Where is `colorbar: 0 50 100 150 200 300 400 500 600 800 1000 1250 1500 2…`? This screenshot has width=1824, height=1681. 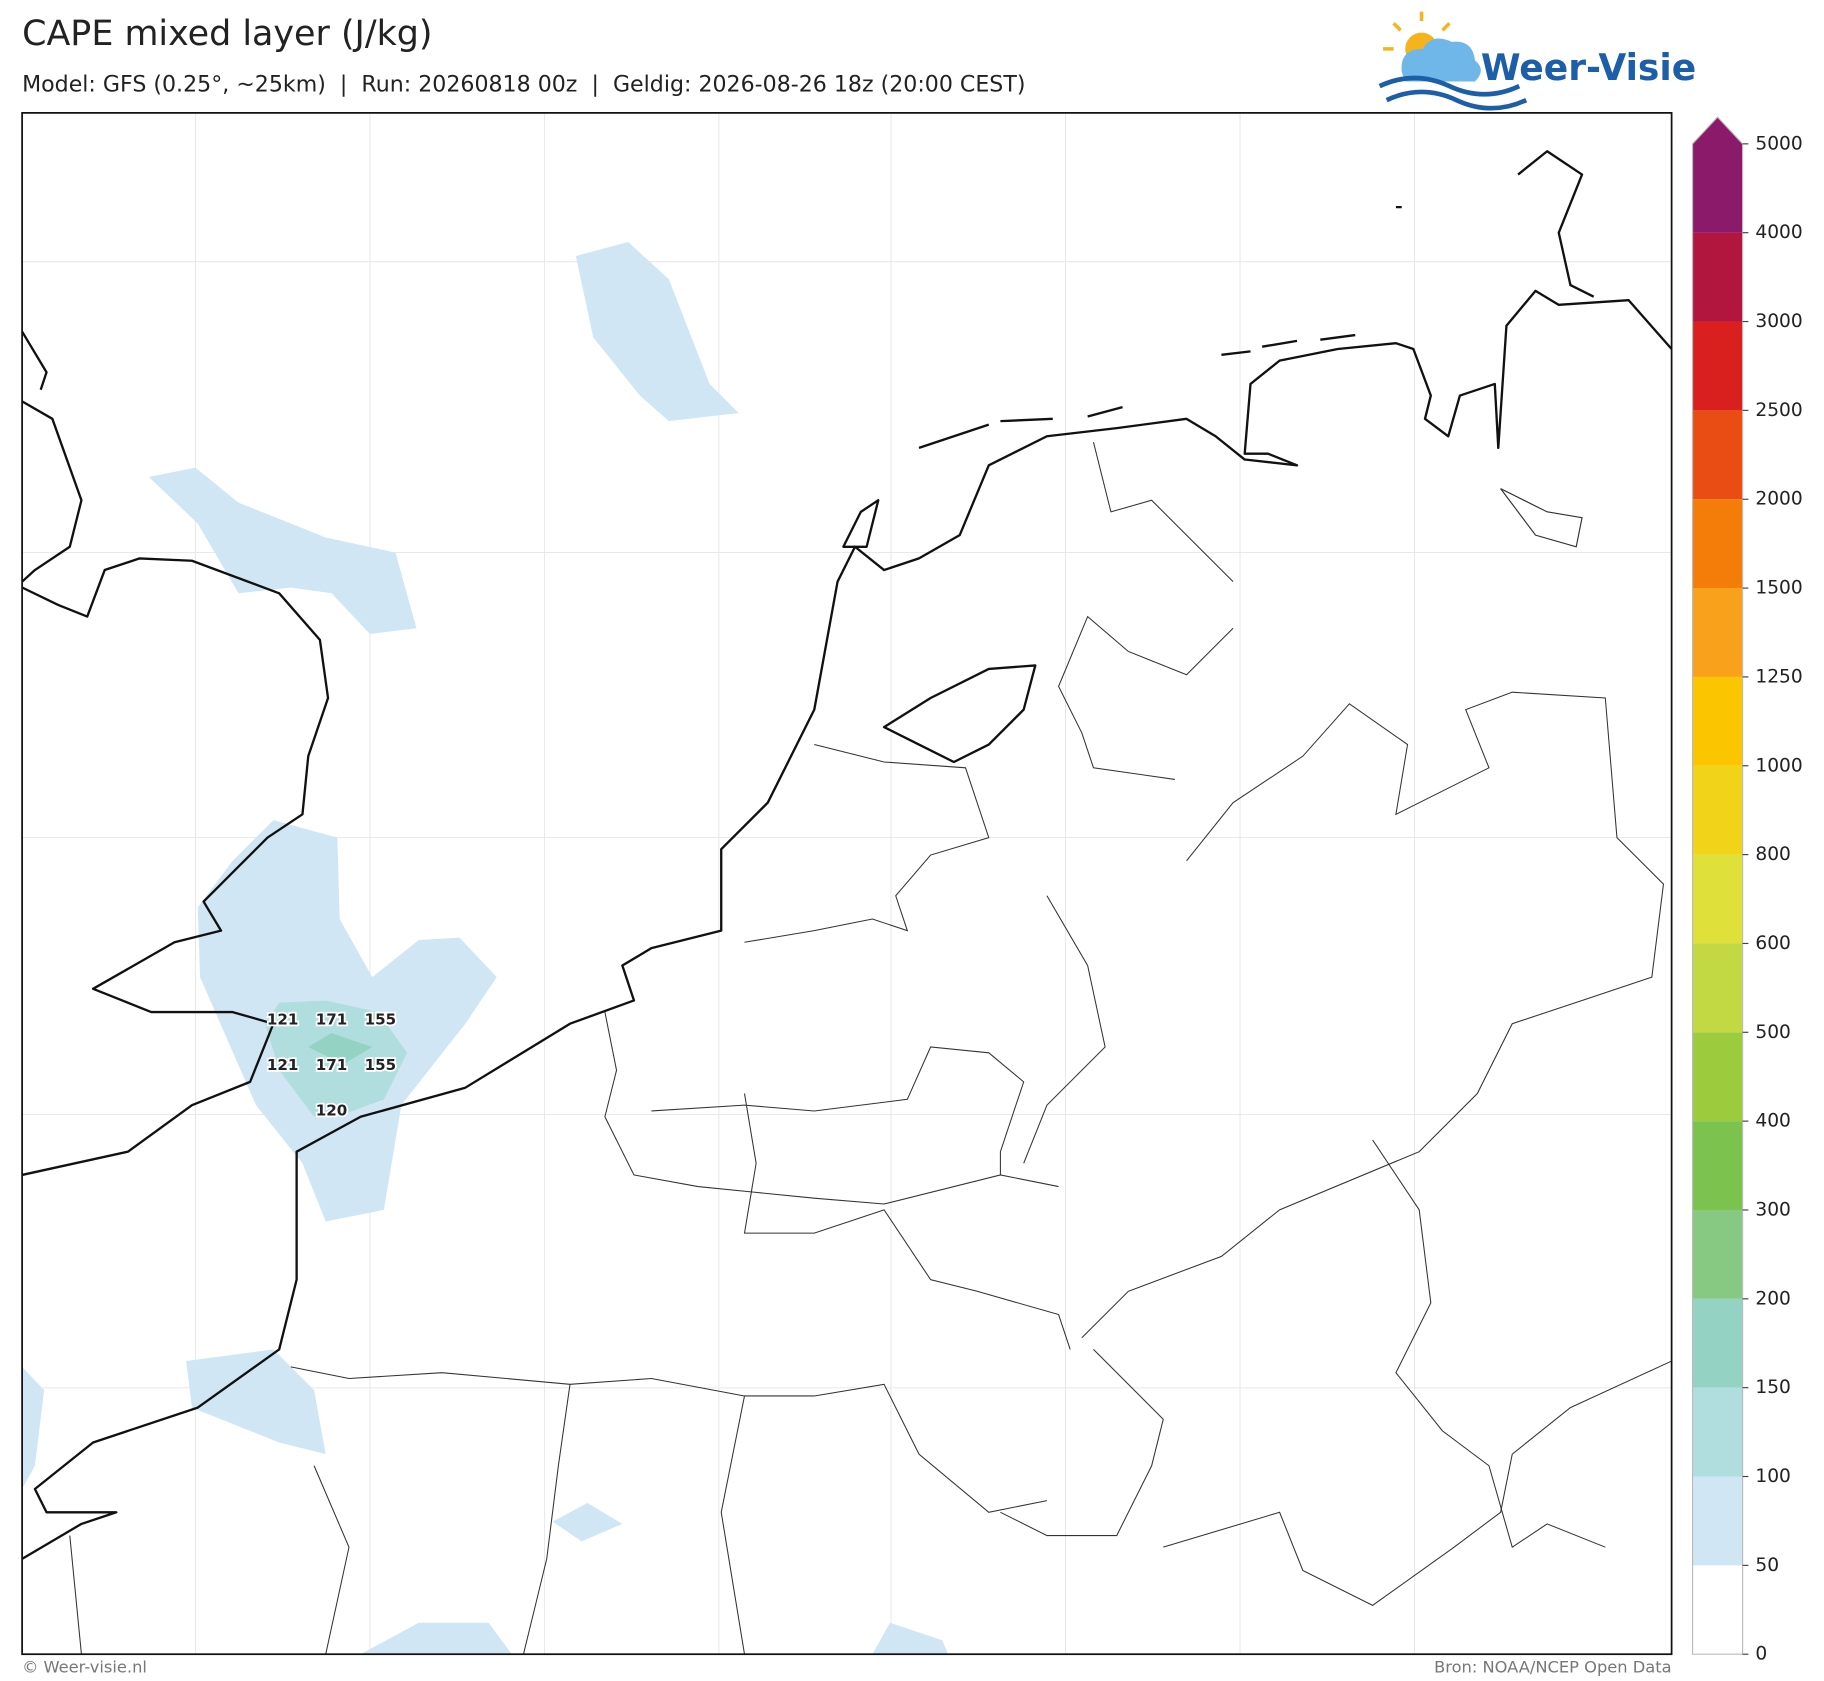
colorbar: 0 50 100 150 200 300 400 500 600 800 1000 1250 1500 2… is located at coordinates (1747, 890).